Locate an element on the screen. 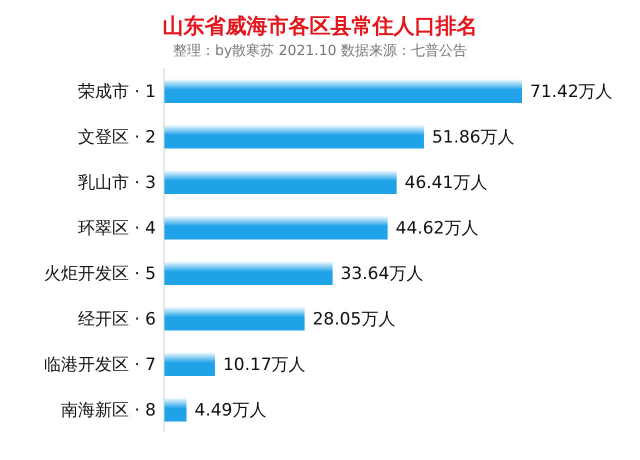  data-label: 71.42万人 is located at coordinates (571, 92).